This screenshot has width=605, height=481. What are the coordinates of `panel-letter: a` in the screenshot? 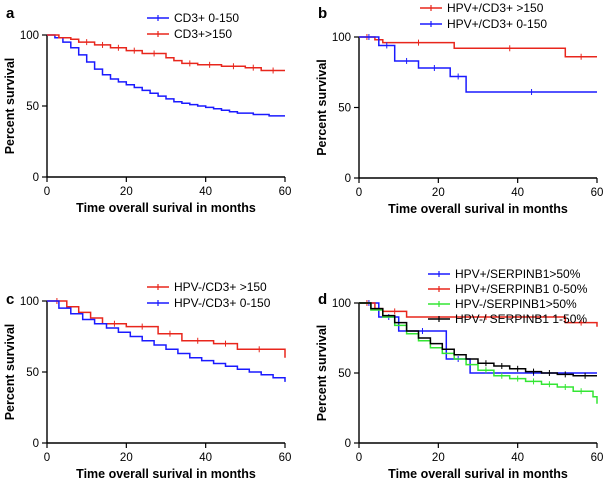 It's located at (10, 13).